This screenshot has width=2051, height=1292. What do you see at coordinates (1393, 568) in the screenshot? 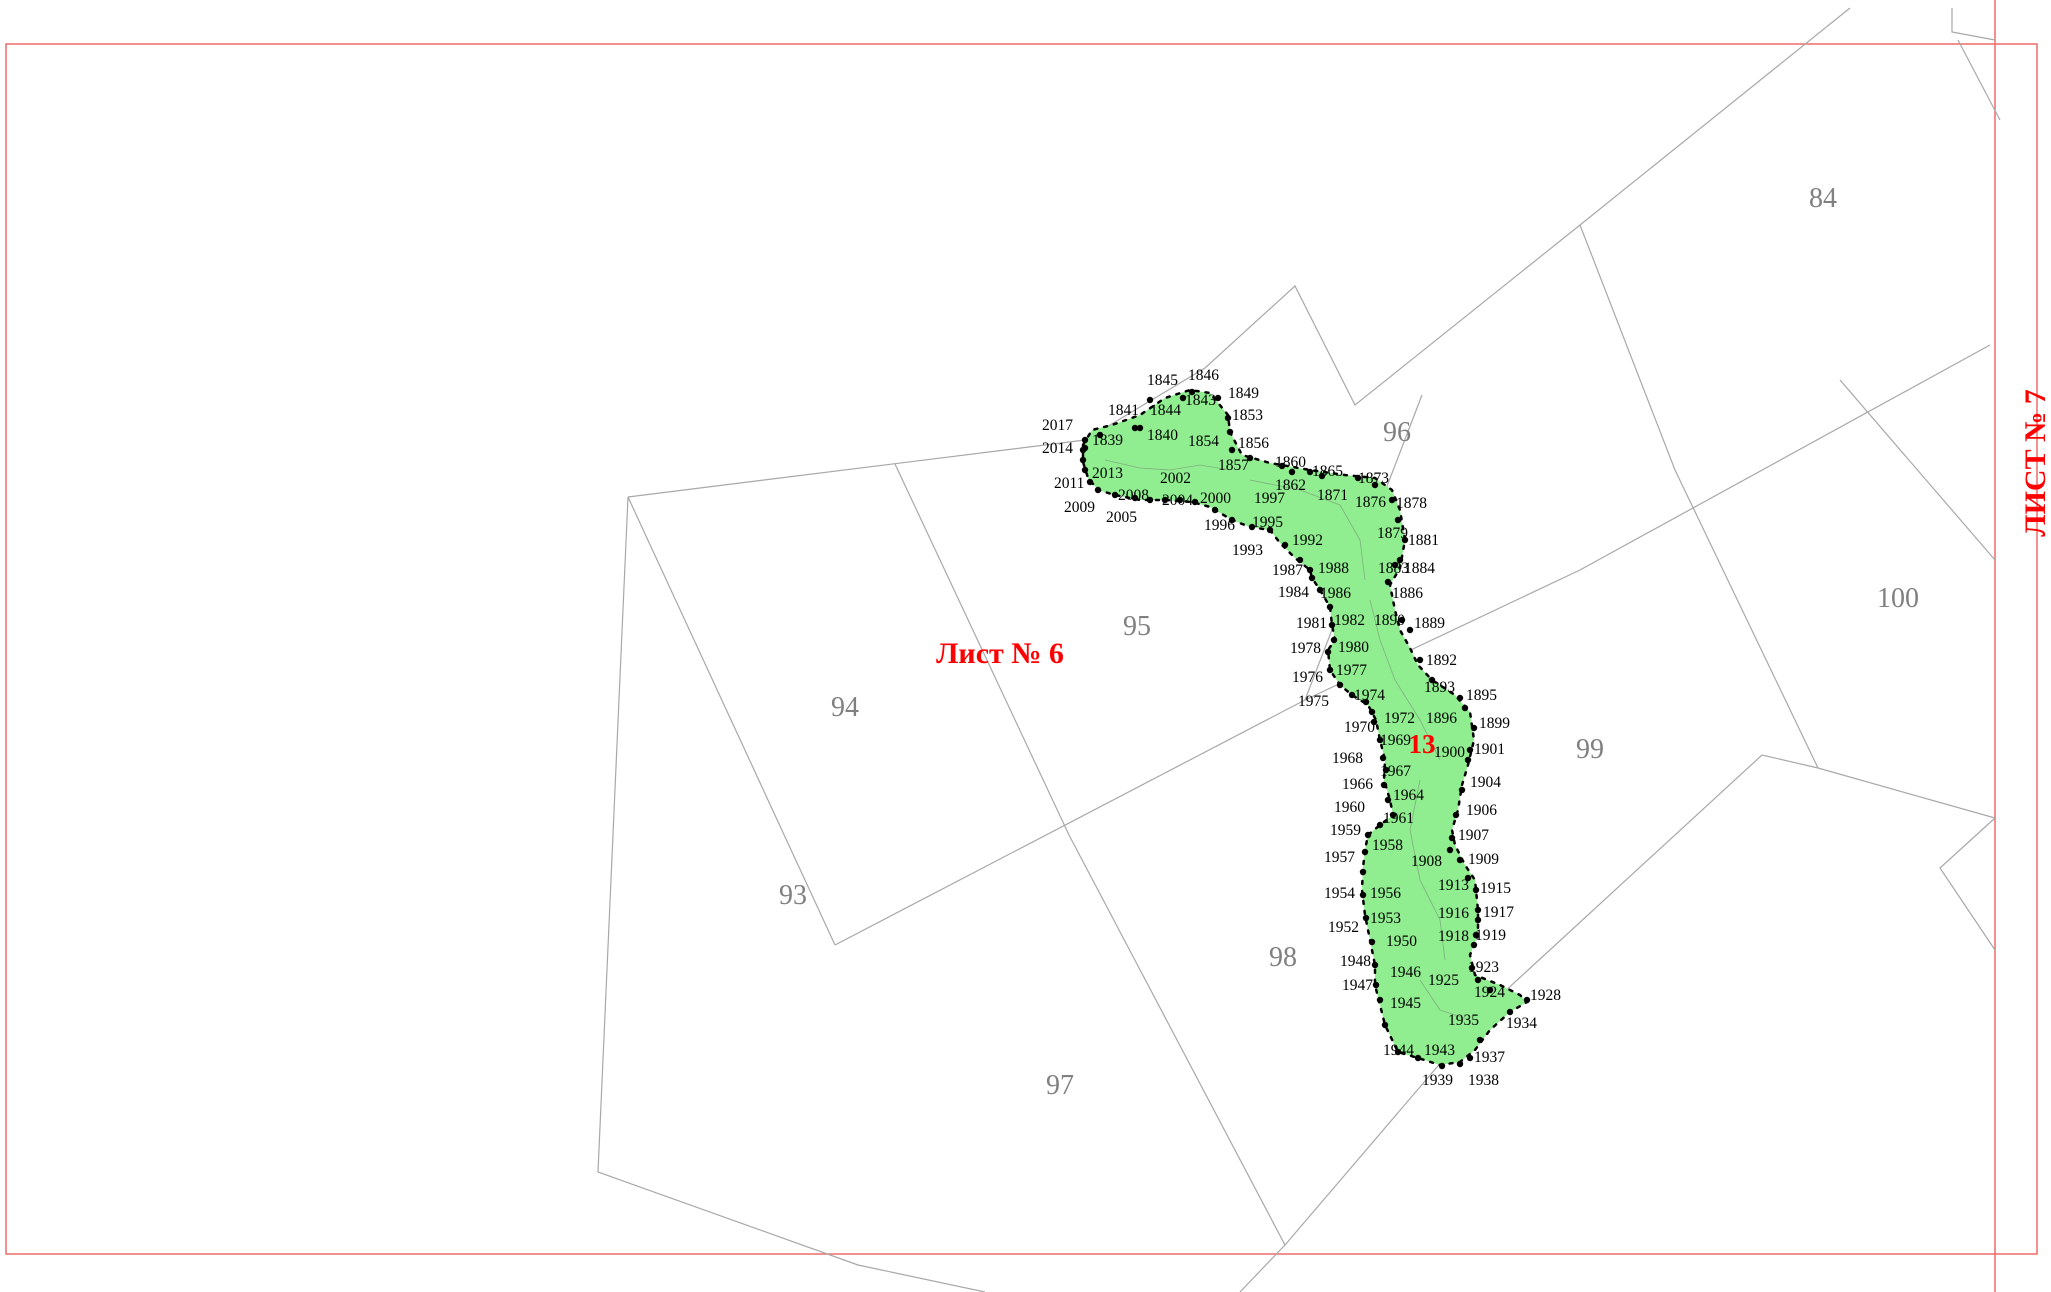
I see `point-label-1883: 1883` at bounding box center [1393, 568].